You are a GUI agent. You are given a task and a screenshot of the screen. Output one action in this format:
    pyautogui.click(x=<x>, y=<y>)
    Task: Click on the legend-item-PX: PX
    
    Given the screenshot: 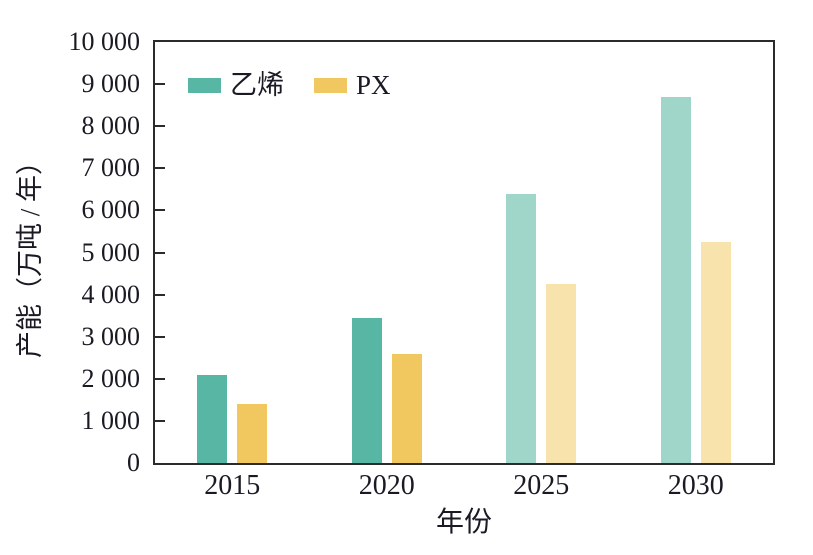 What is the action you would take?
    pyautogui.click(x=352, y=85)
    